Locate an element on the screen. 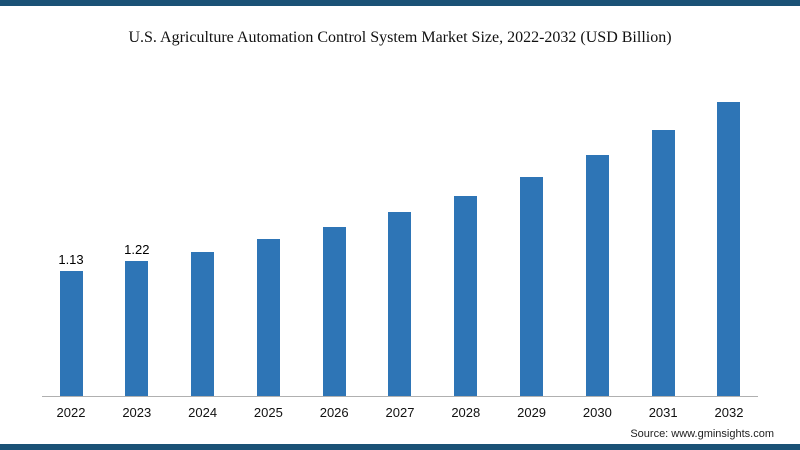  x-axis-tick-label: 2032 is located at coordinates (729, 412).